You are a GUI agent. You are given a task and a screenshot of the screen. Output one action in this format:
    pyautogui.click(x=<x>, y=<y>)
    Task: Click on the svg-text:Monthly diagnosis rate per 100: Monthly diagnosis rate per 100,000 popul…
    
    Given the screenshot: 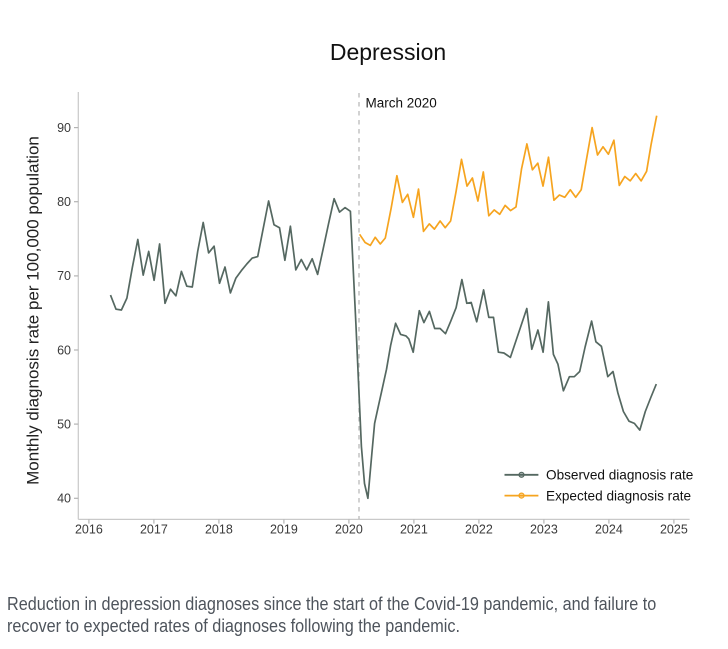 What is the action you would take?
    pyautogui.click(x=33, y=310)
    